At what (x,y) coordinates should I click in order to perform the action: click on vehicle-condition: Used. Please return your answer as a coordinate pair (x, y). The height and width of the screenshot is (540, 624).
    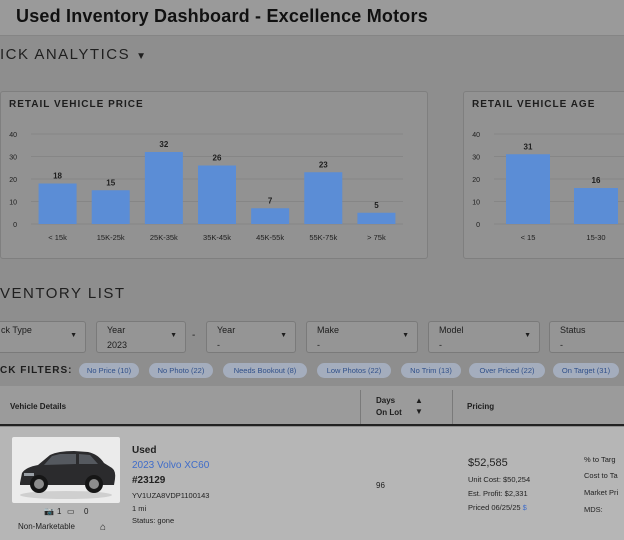
    Looking at the image, I should click on (144, 450).